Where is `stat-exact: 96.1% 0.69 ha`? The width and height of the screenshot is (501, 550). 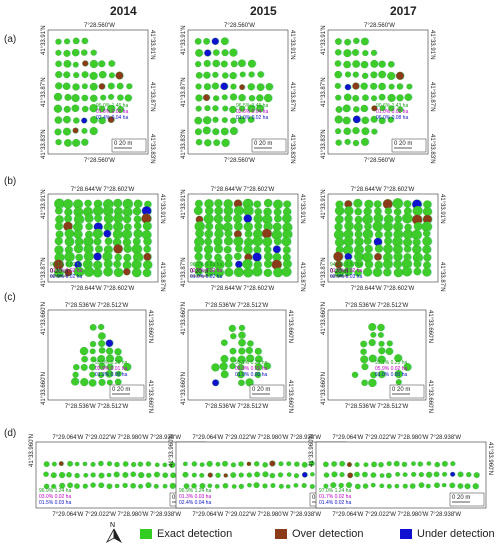 stat-exact: 96.1% 0.69 ha is located at coordinates (66, 265).